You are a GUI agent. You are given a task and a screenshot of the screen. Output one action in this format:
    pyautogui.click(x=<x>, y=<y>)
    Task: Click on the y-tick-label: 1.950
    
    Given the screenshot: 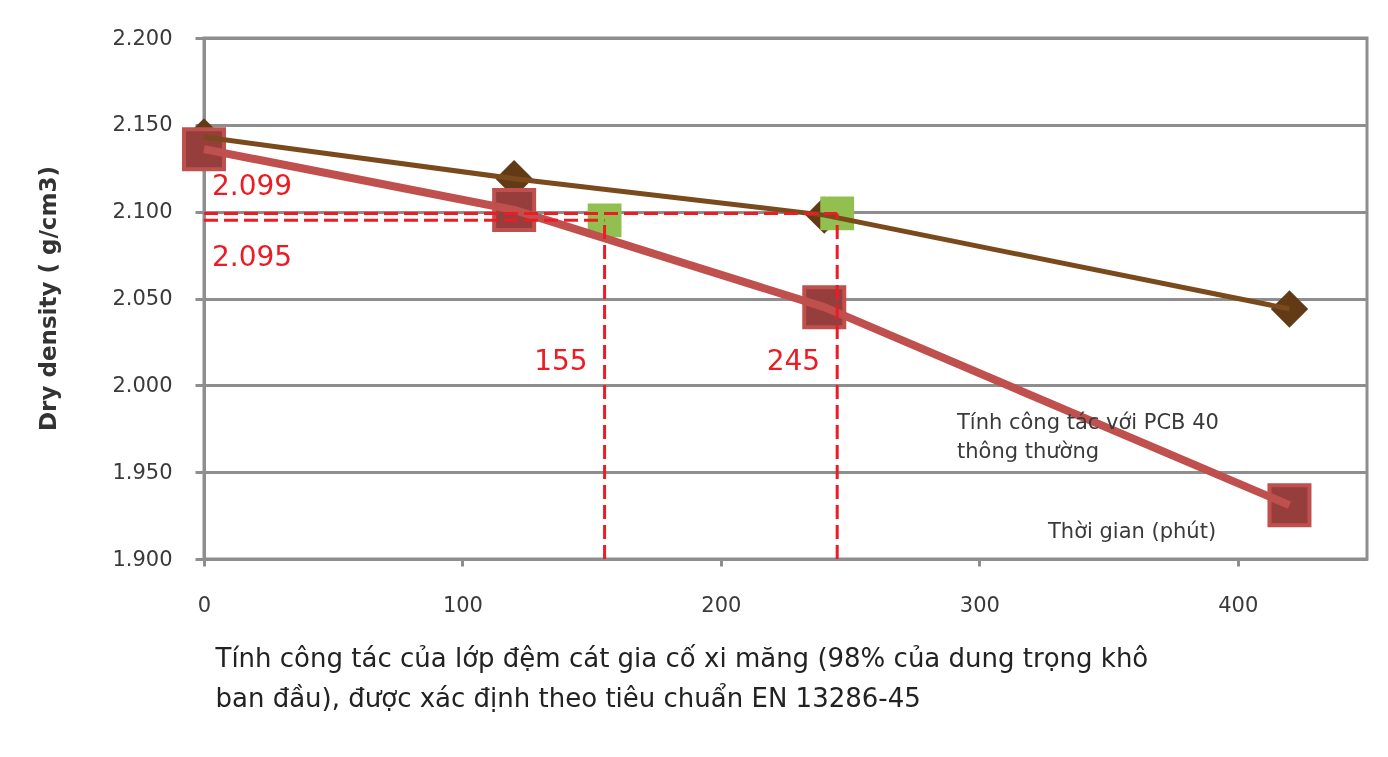 What is the action you would take?
    pyautogui.click(x=142, y=471)
    